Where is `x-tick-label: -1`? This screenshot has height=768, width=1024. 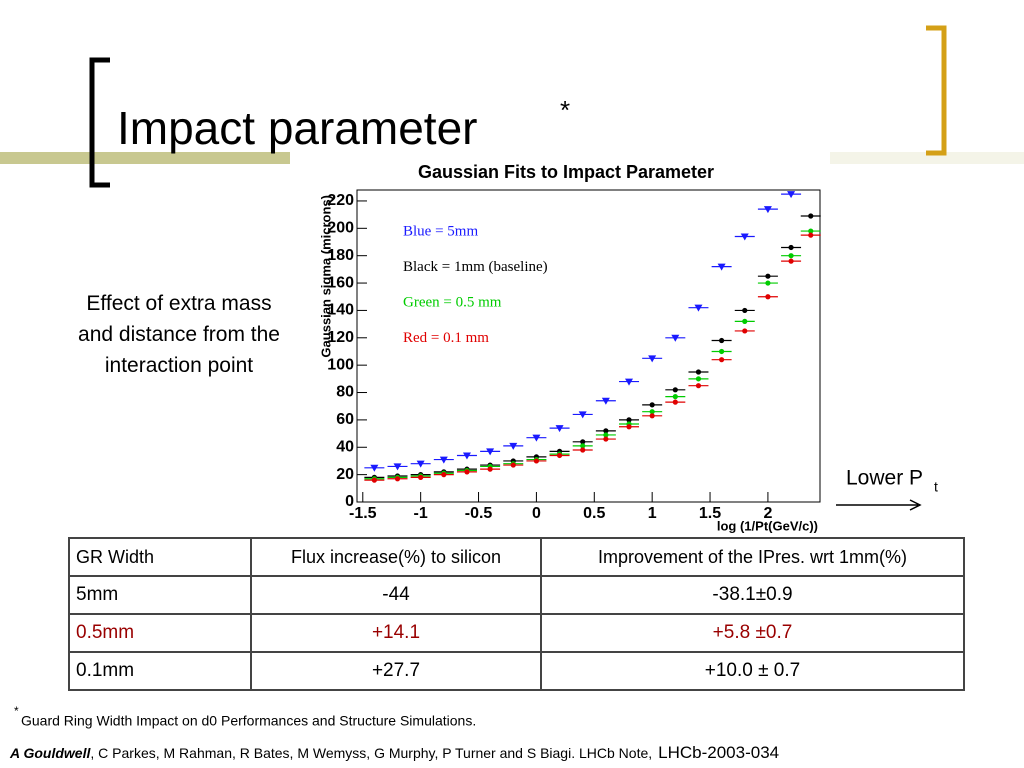 x-tick-label: -1 is located at coordinates (421, 513).